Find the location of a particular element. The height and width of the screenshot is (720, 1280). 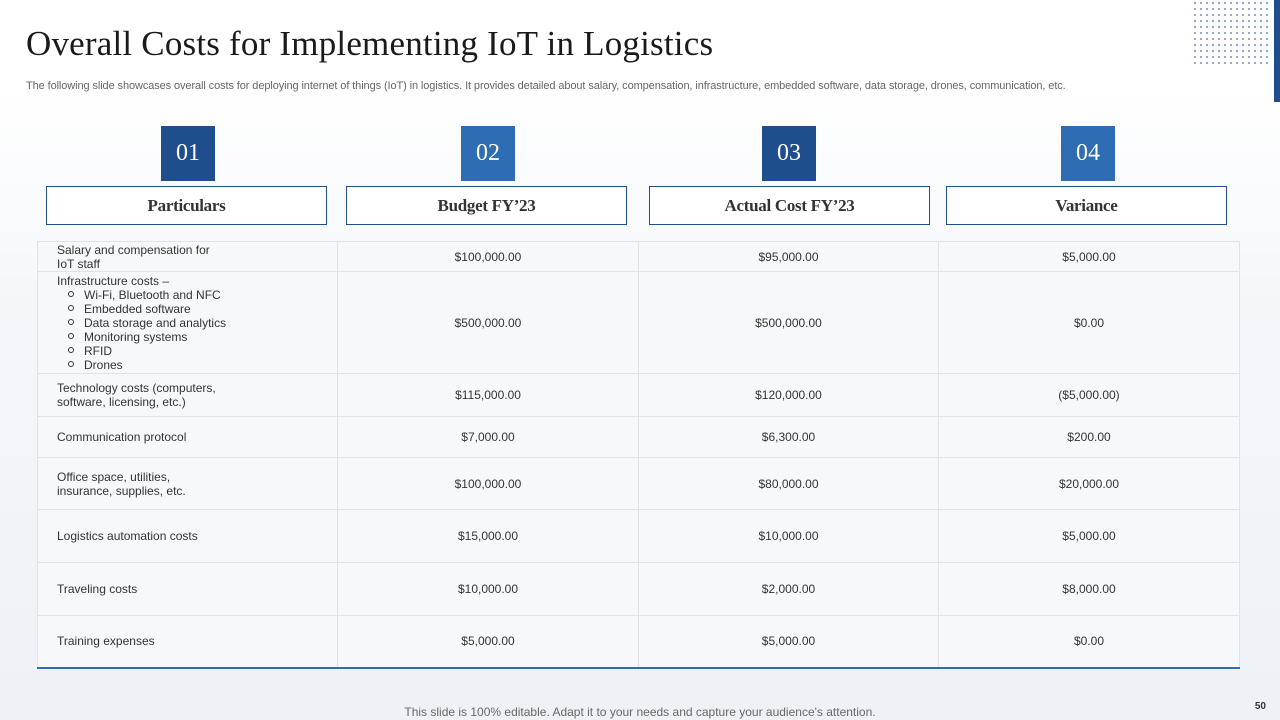

column-header-variance: Variance is located at coordinates (1086, 205).